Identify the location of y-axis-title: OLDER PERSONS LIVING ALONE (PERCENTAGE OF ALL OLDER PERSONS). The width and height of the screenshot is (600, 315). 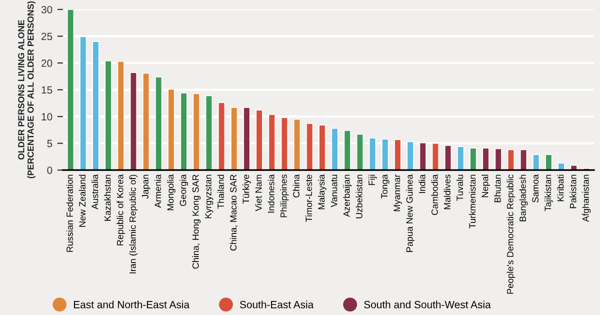
(27, 89).